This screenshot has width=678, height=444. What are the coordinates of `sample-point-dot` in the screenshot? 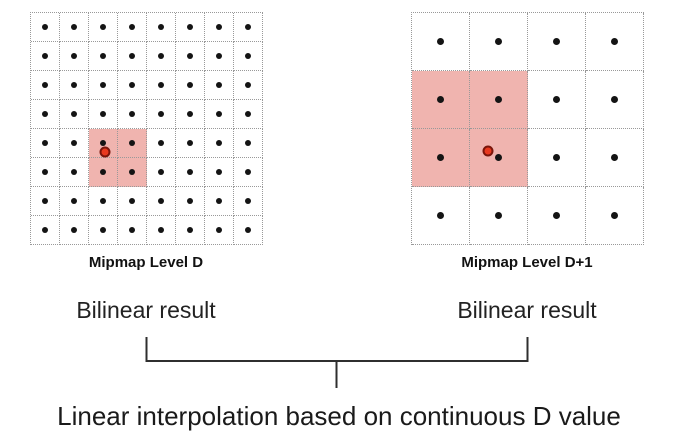 It's located at (488, 151).